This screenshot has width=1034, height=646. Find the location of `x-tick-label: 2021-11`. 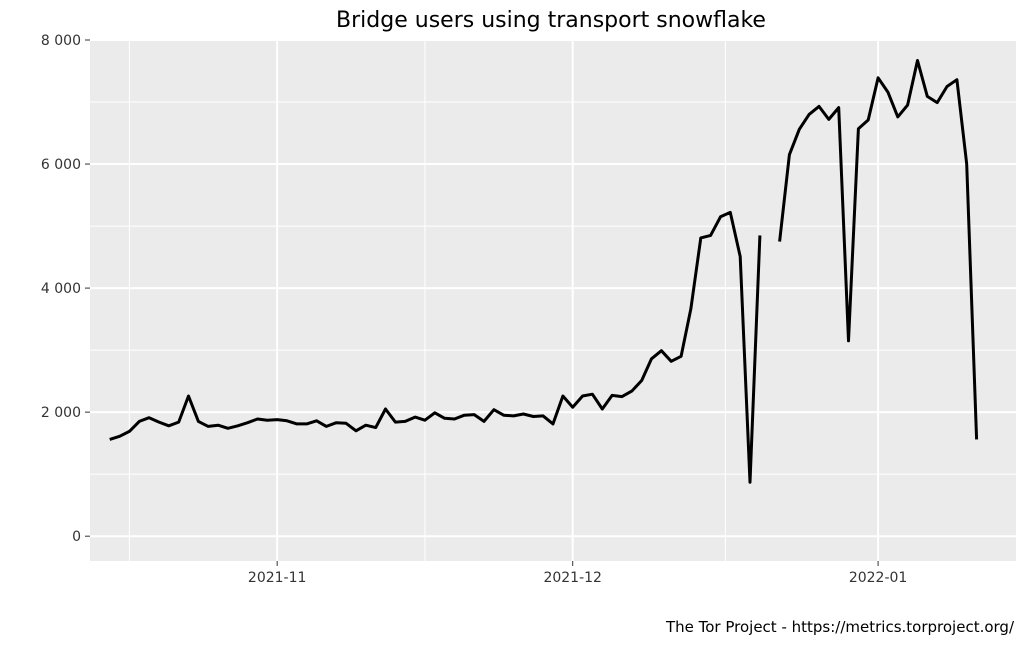

x-tick-label: 2021-11 is located at coordinates (277, 578).